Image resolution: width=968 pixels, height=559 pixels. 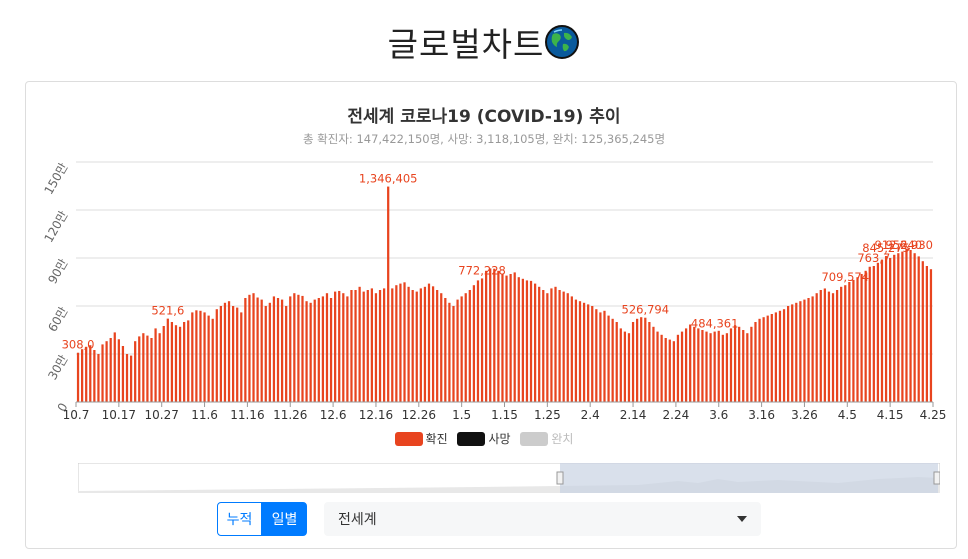 I want to click on data-label: 709,574, so click(x=845, y=277).